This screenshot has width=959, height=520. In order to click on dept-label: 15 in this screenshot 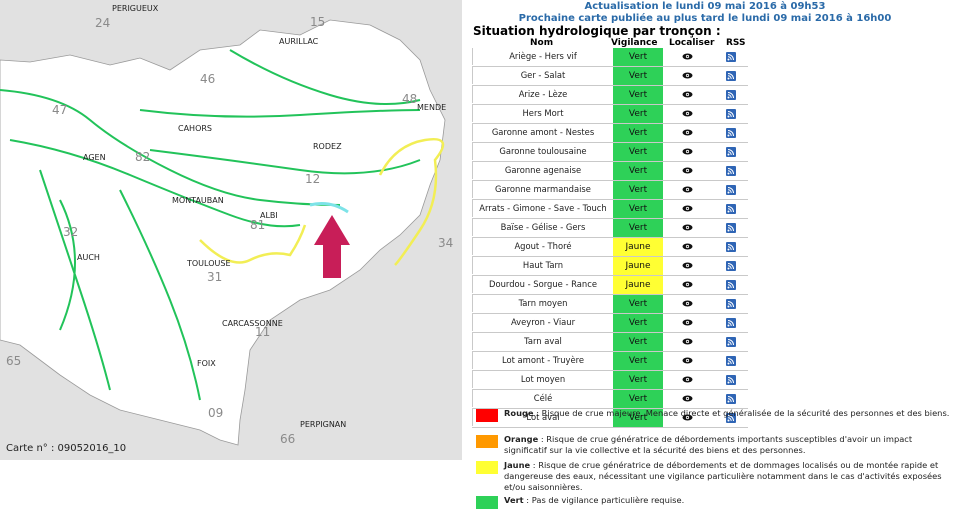, I will do `click(318, 22)`.